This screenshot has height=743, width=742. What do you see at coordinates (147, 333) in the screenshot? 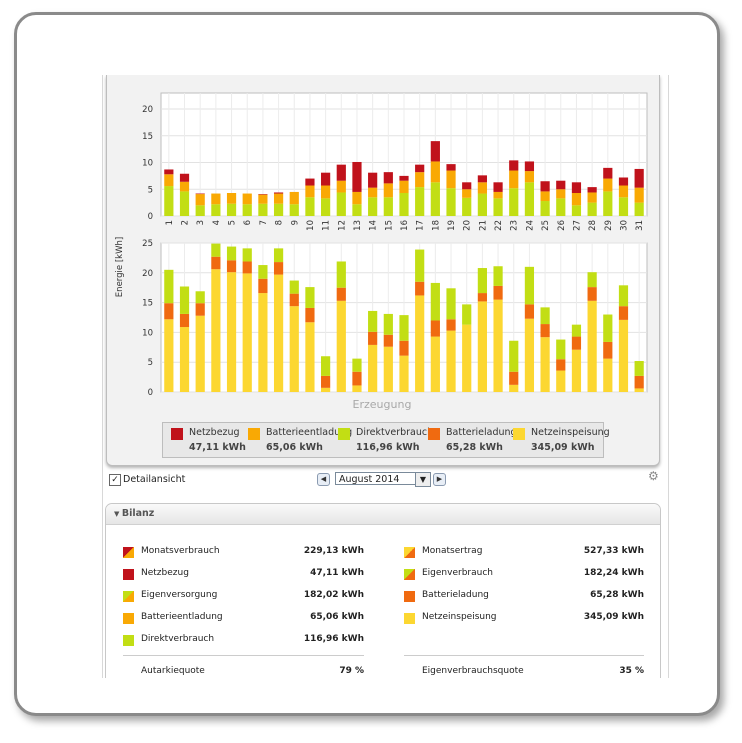
I see `generation-y-tick-label: 10` at bounding box center [147, 333].